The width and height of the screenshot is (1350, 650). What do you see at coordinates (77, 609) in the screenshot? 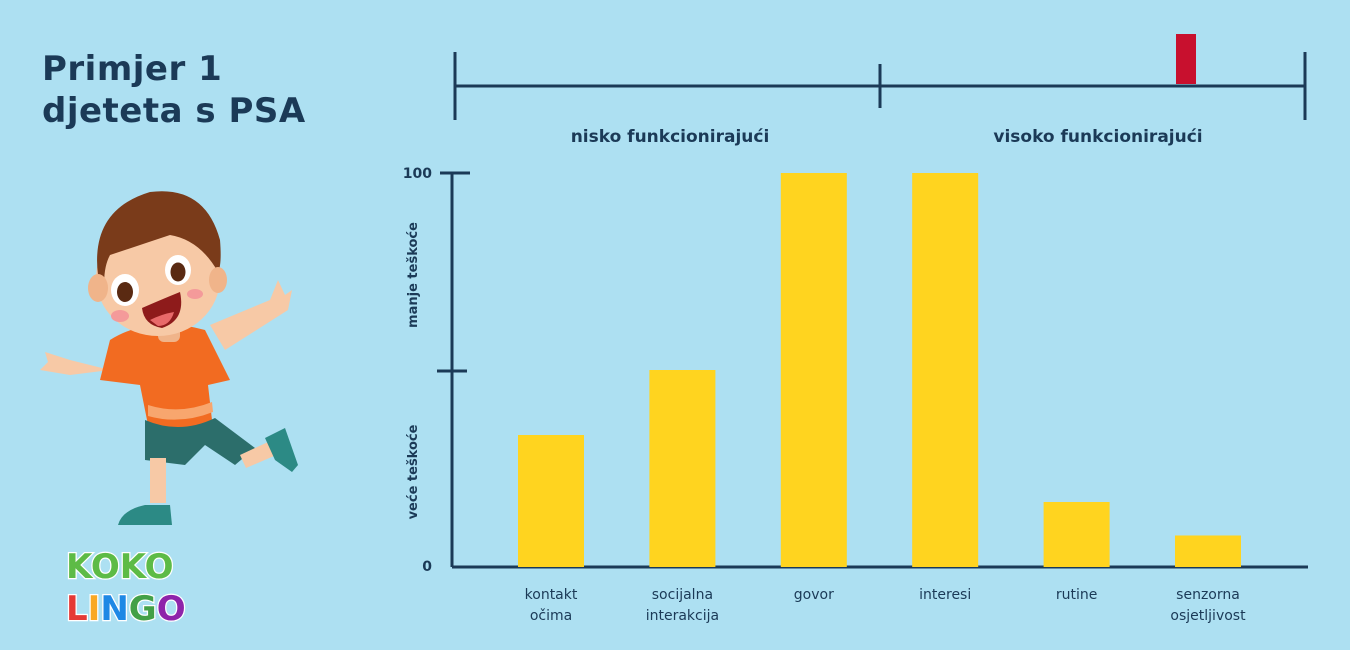
I see `logo-letter: L` at bounding box center [77, 609].